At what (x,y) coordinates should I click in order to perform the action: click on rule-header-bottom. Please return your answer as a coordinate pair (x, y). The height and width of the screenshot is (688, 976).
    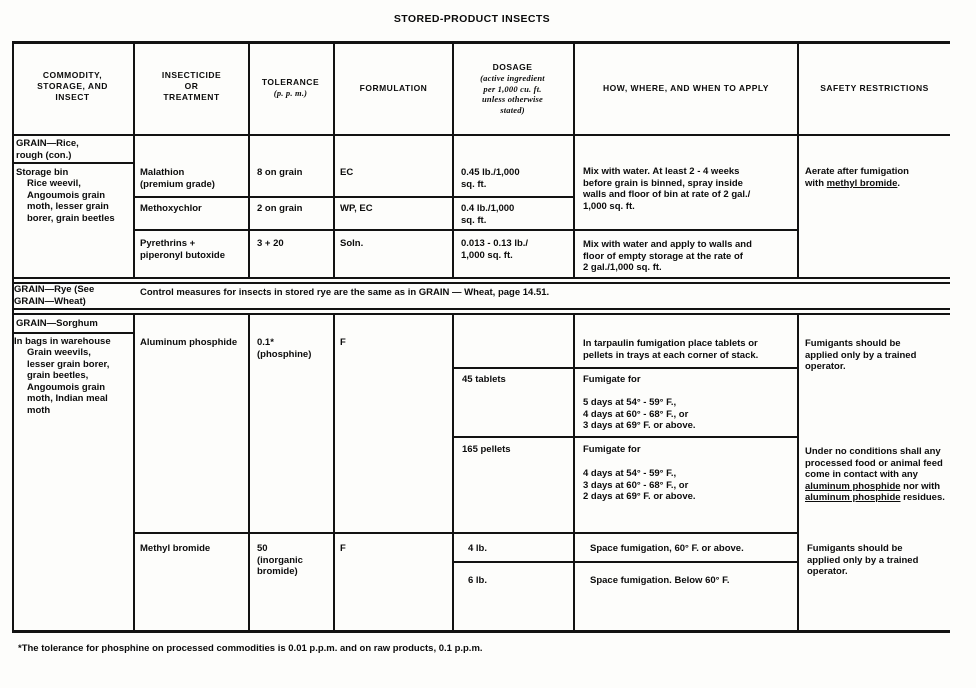
    Looking at the image, I should click on (481, 135).